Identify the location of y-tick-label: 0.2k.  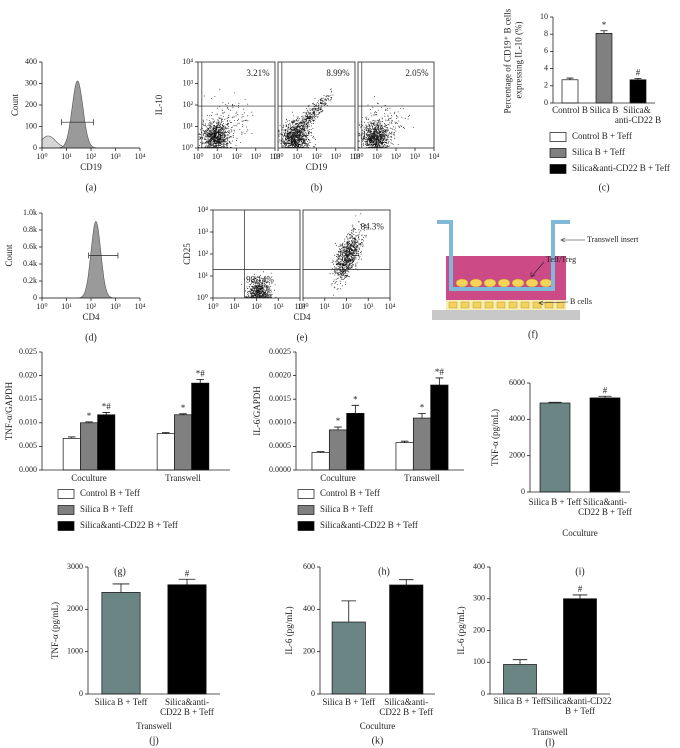
(30, 280).